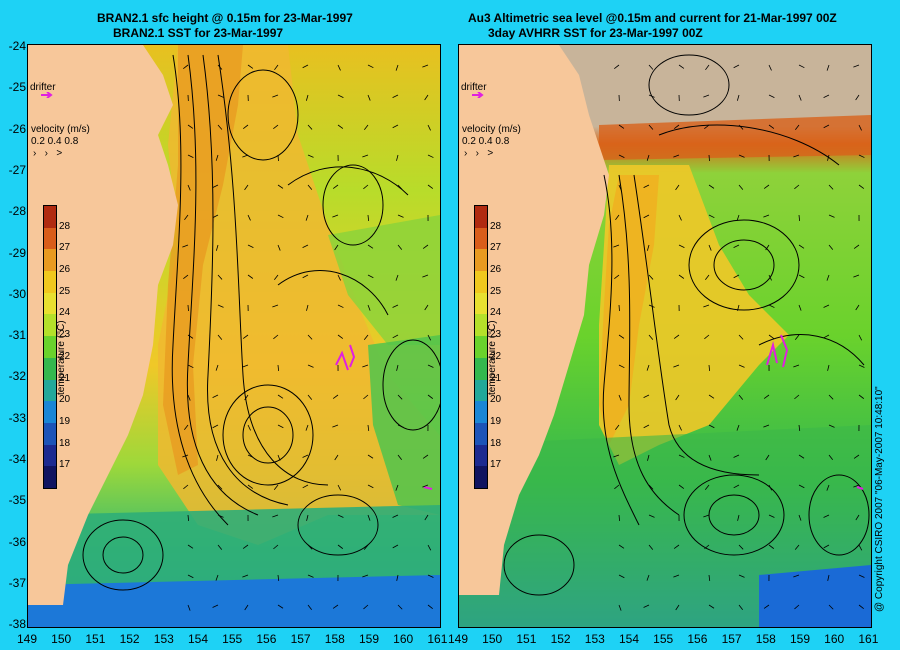  I want to click on x-tick-label: 161, so click(437, 639).